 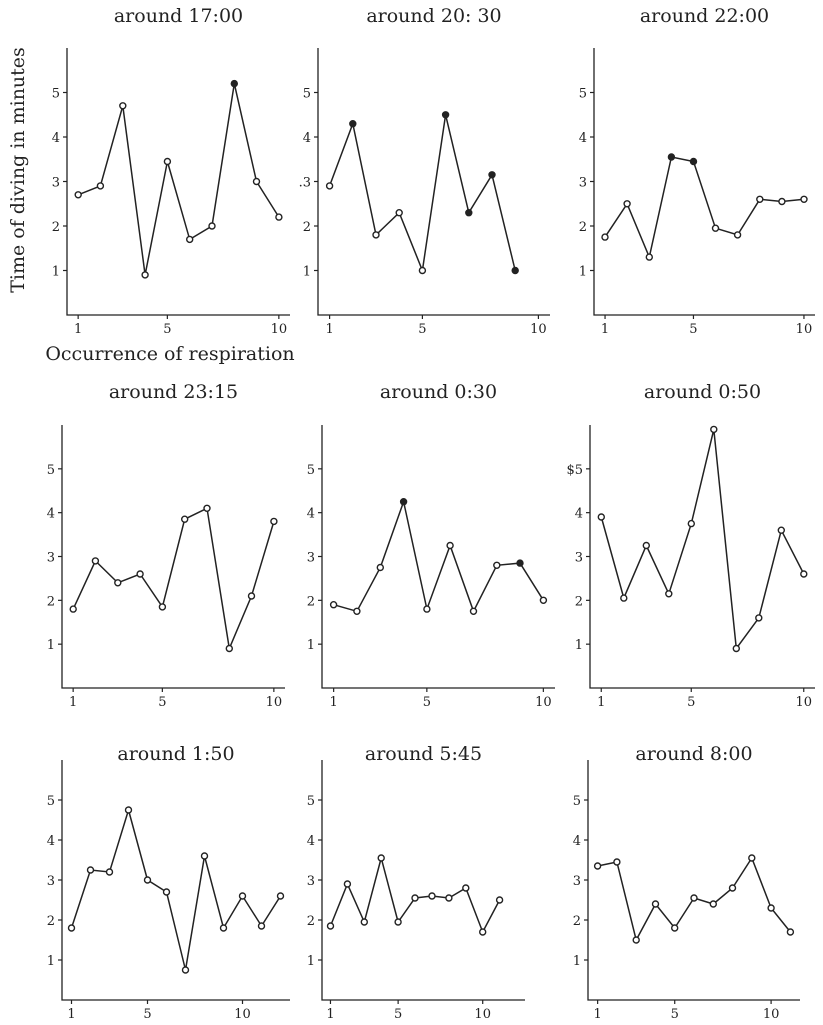 I want to click on chart-title: around 0:50, so click(x=702, y=392).